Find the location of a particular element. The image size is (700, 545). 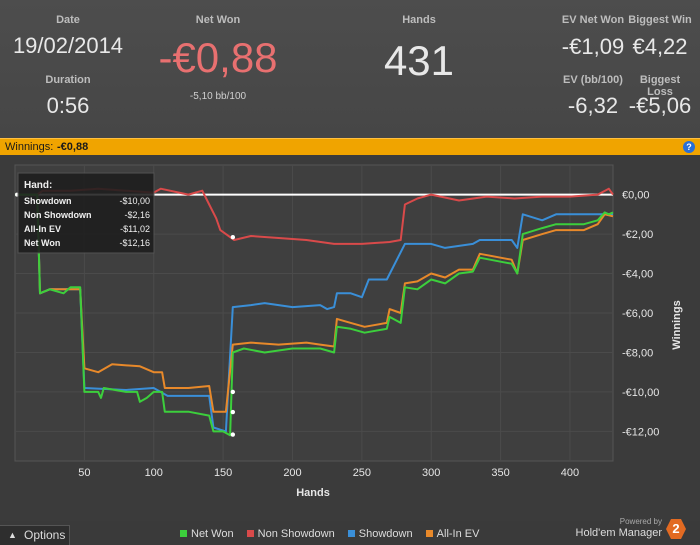

tooltip-row-name: Non Showdown is located at coordinates (58, 215).